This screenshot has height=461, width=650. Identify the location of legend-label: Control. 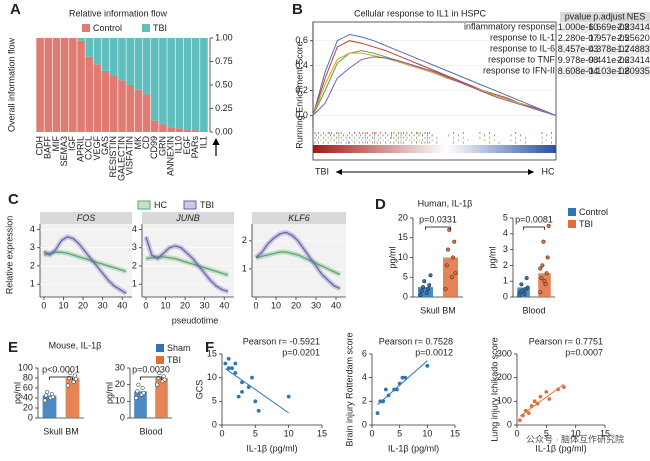
(593, 212).